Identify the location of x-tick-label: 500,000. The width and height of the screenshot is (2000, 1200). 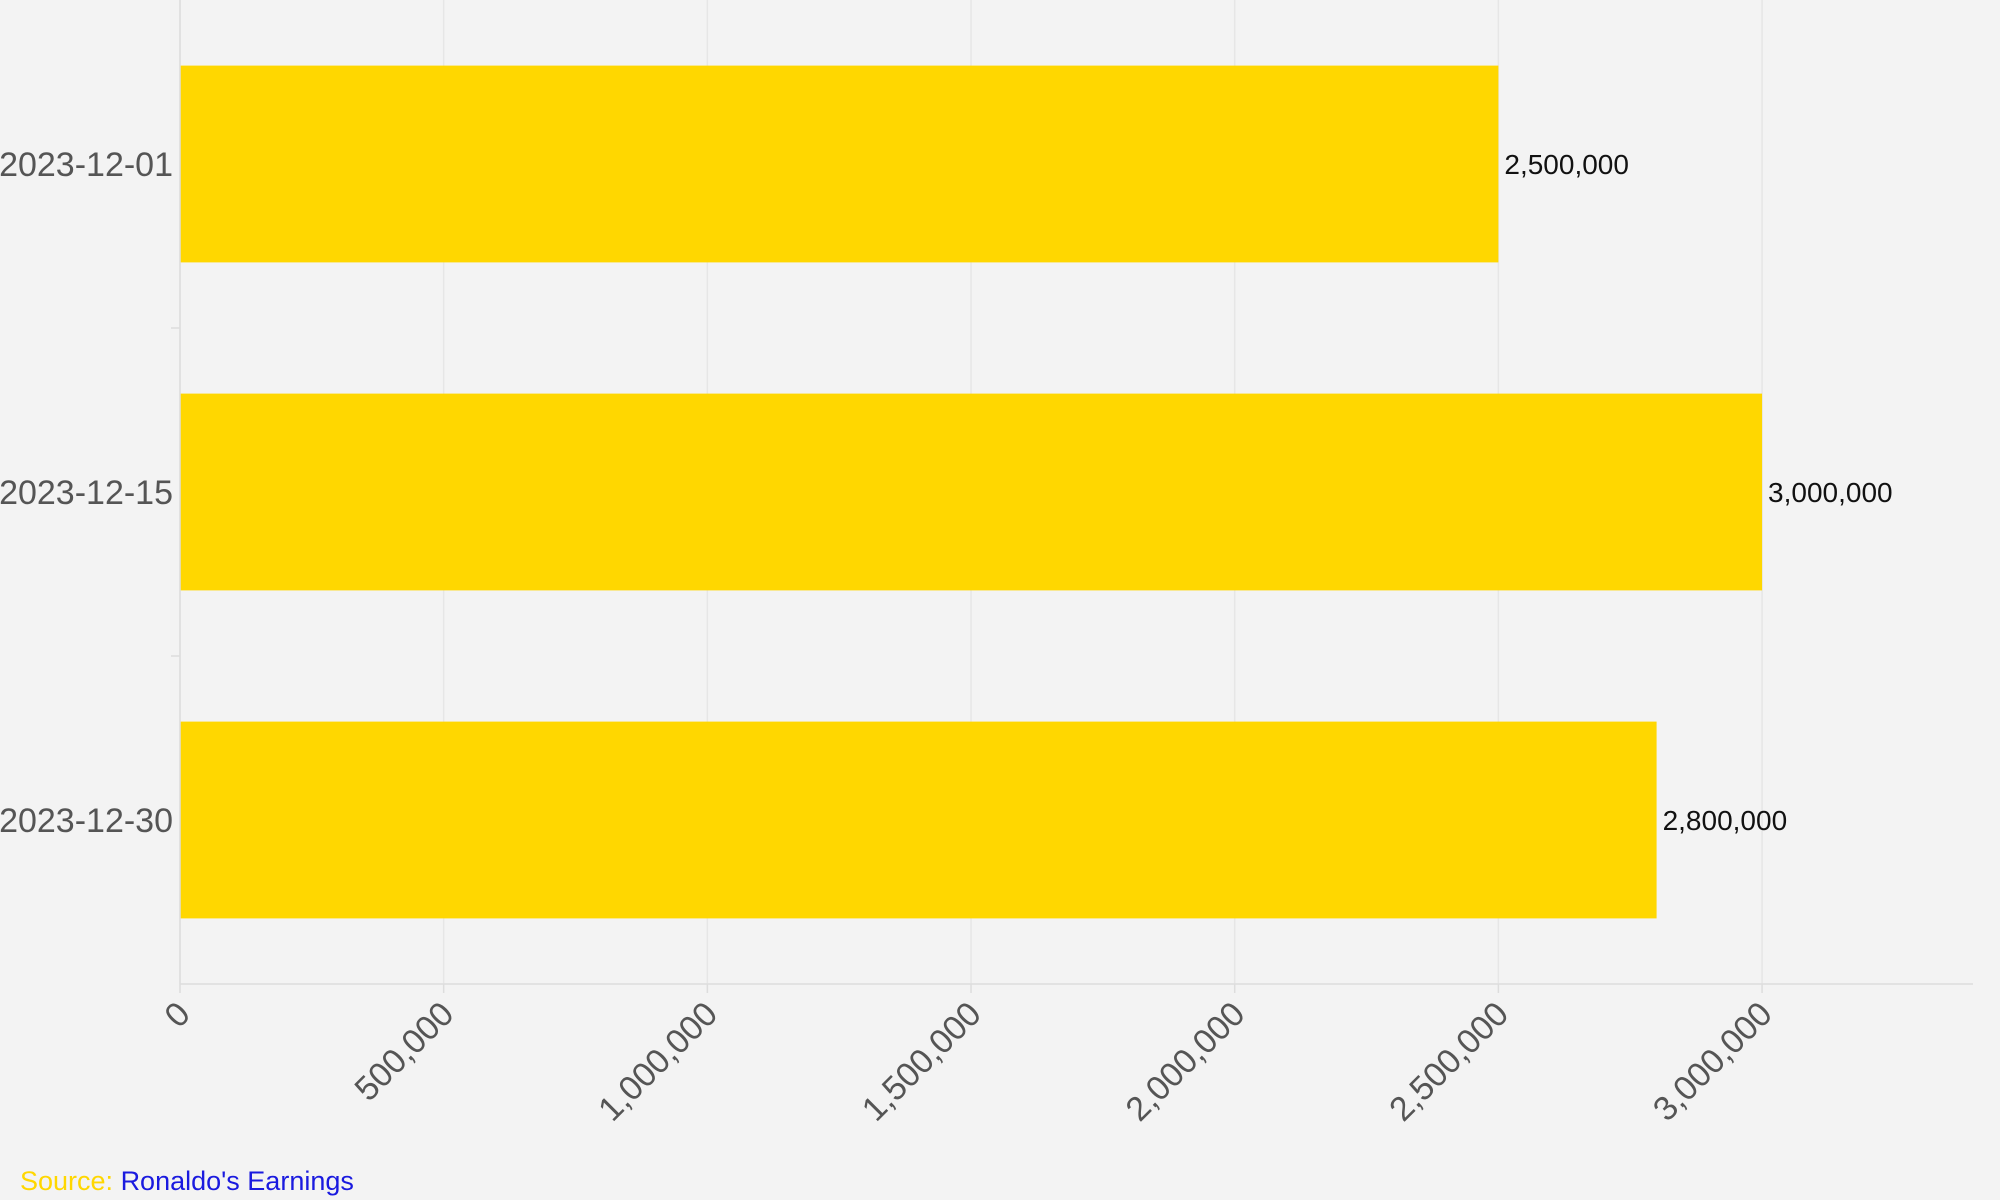
(405, 1052).